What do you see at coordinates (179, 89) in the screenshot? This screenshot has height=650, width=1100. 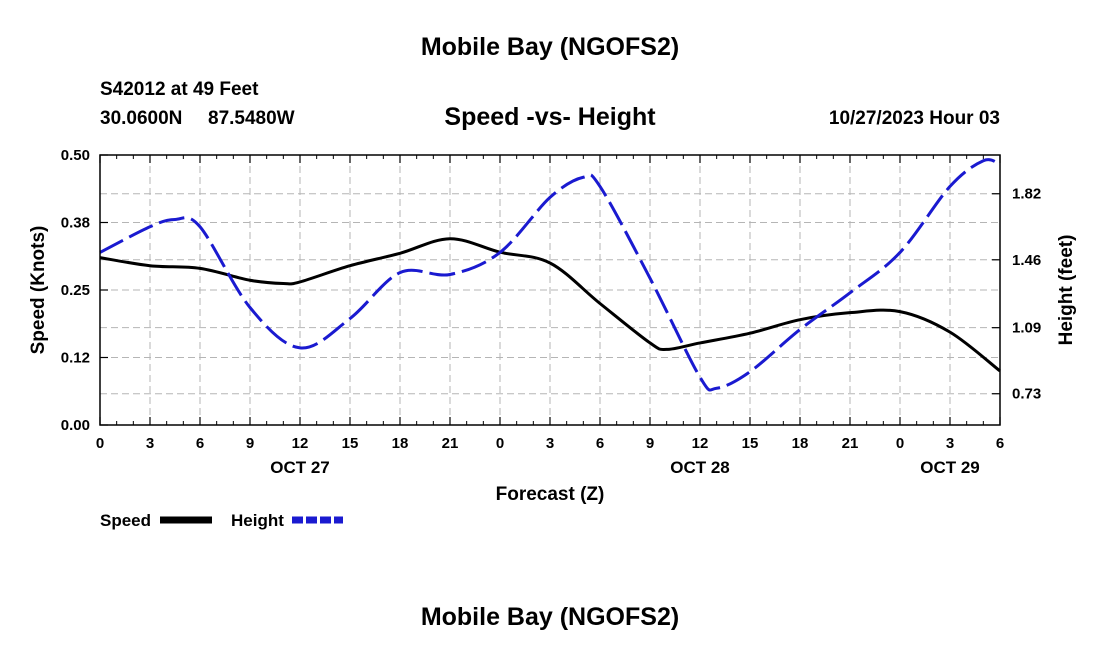 I see `station-label: S42012 at 49 Feet` at bounding box center [179, 89].